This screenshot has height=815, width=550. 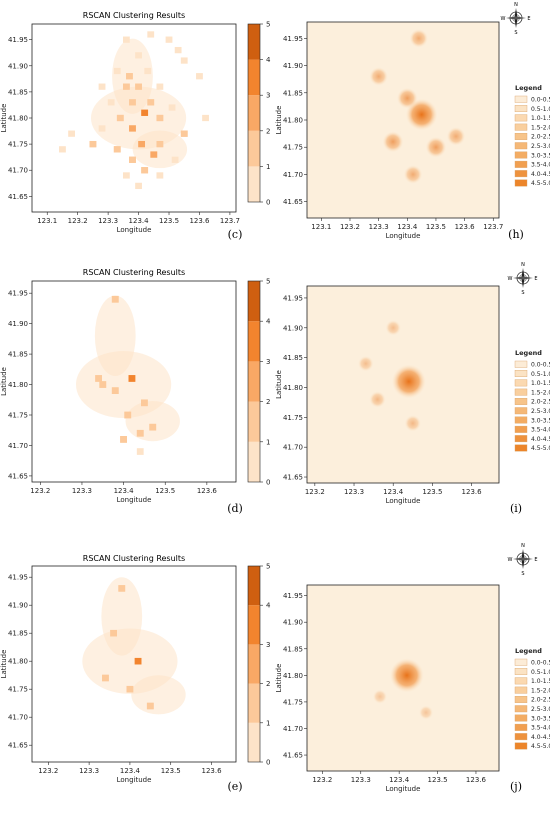 I want to click on compass-label-south: S, so click(x=522, y=574).